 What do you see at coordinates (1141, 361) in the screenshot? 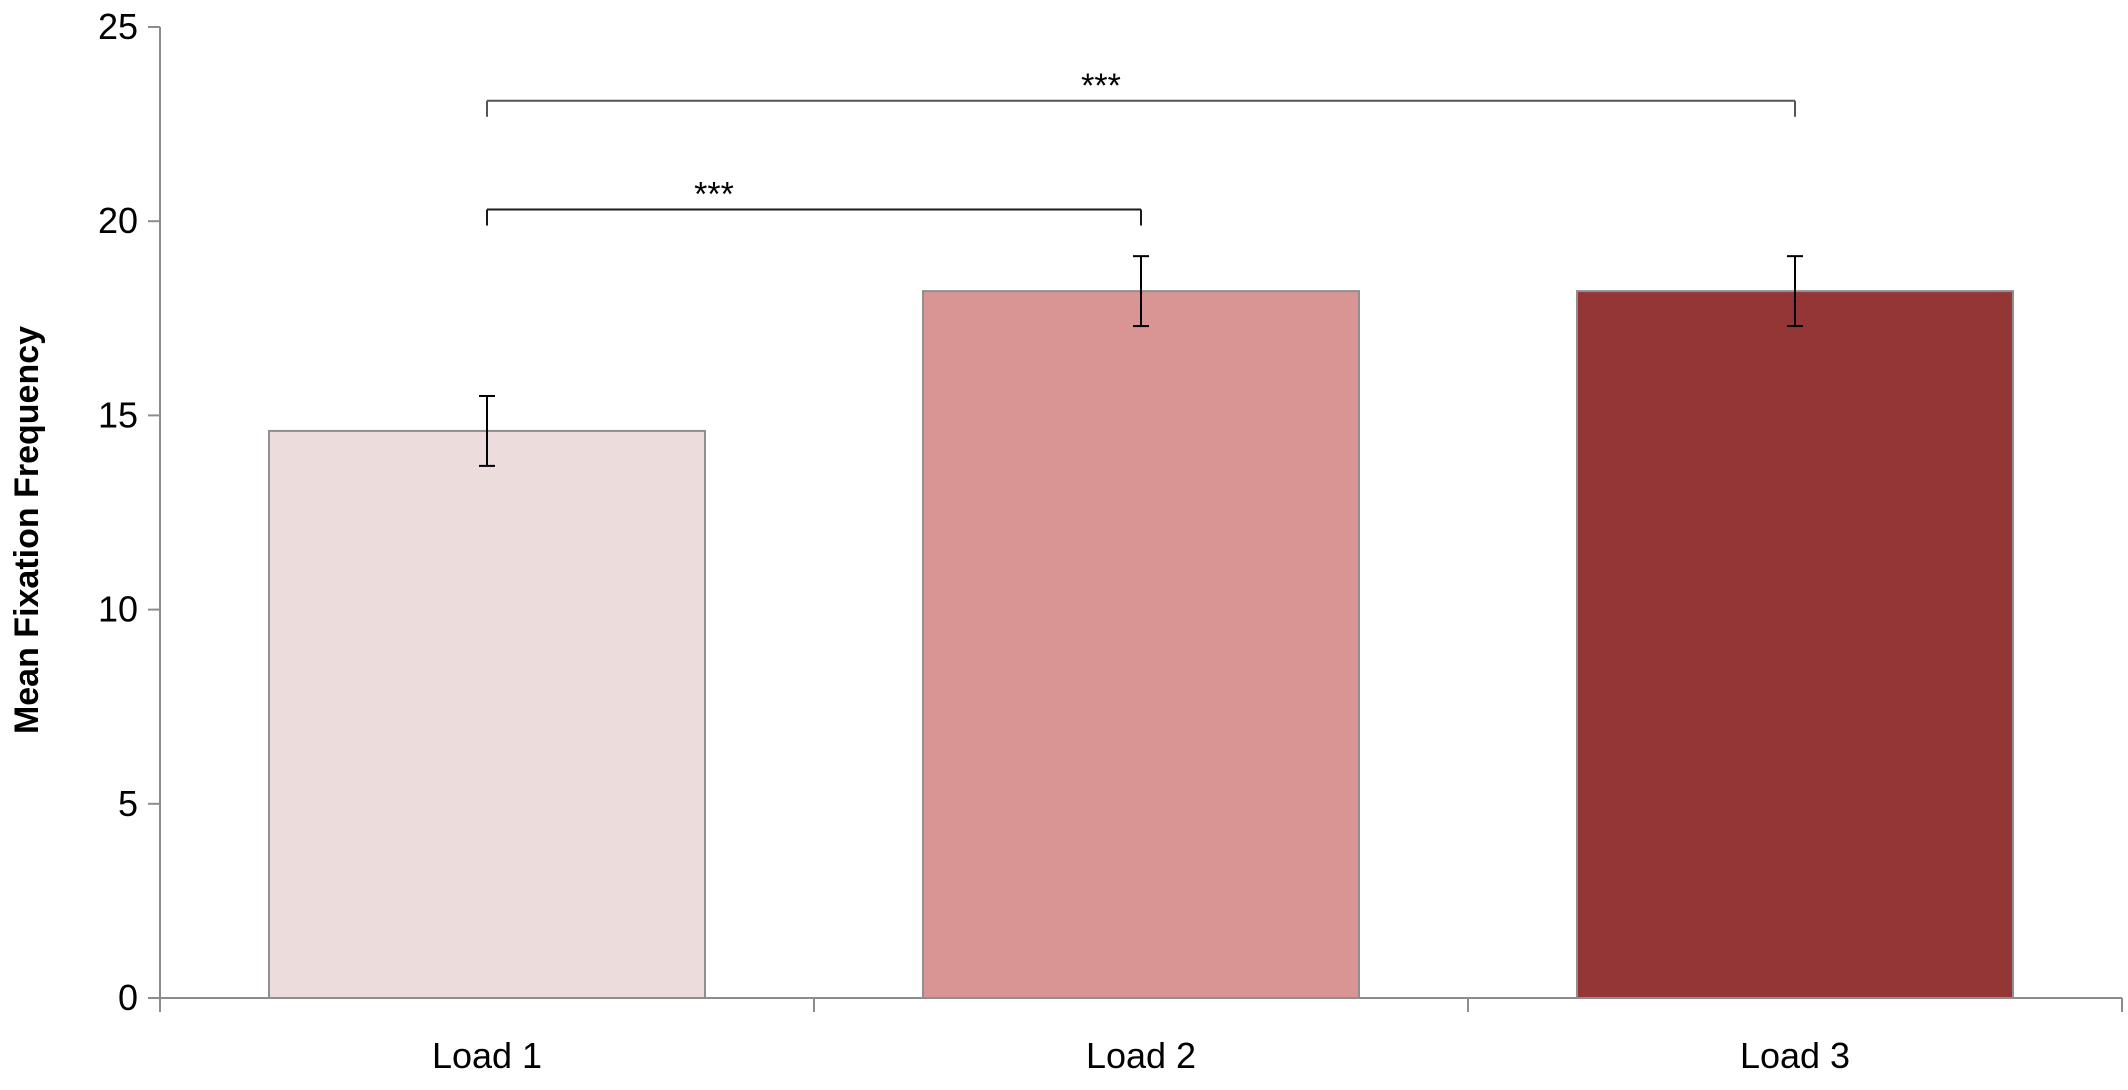
I see `error-bars-group` at bounding box center [1141, 361].